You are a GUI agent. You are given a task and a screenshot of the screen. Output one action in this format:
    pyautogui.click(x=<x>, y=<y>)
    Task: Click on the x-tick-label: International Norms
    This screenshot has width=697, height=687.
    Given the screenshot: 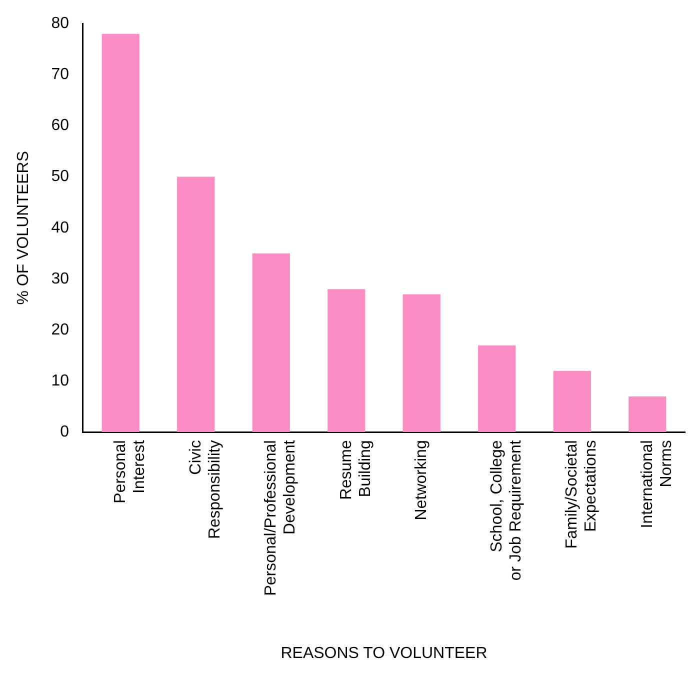 What is the action you would take?
    pyautogui.click(x=656, y=484)
    